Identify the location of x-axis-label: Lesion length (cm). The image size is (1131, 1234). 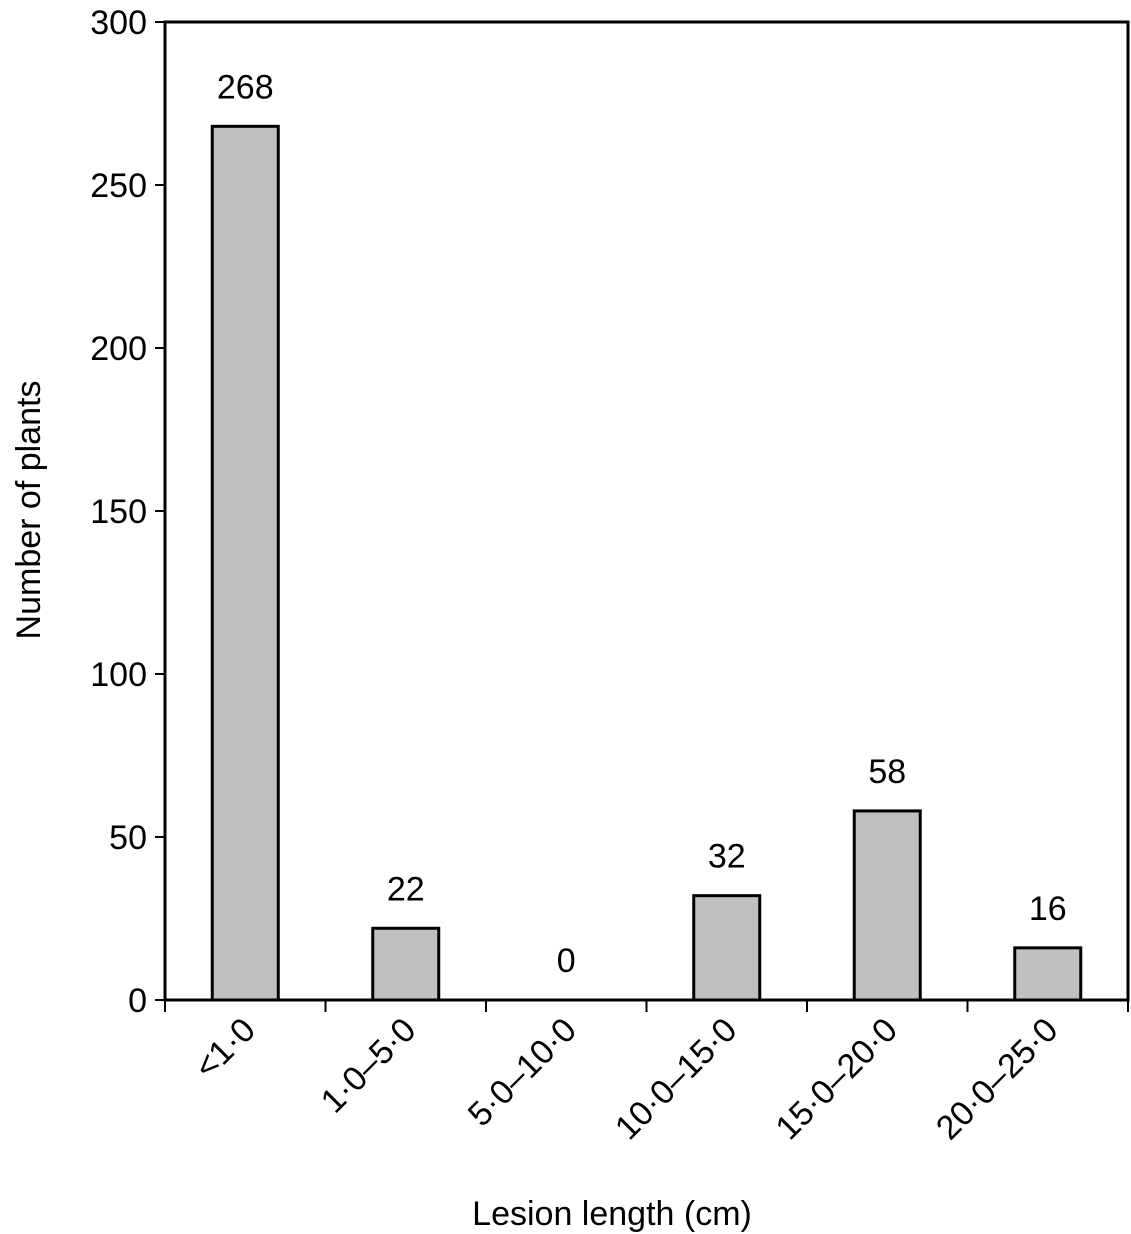
(612, 1214).